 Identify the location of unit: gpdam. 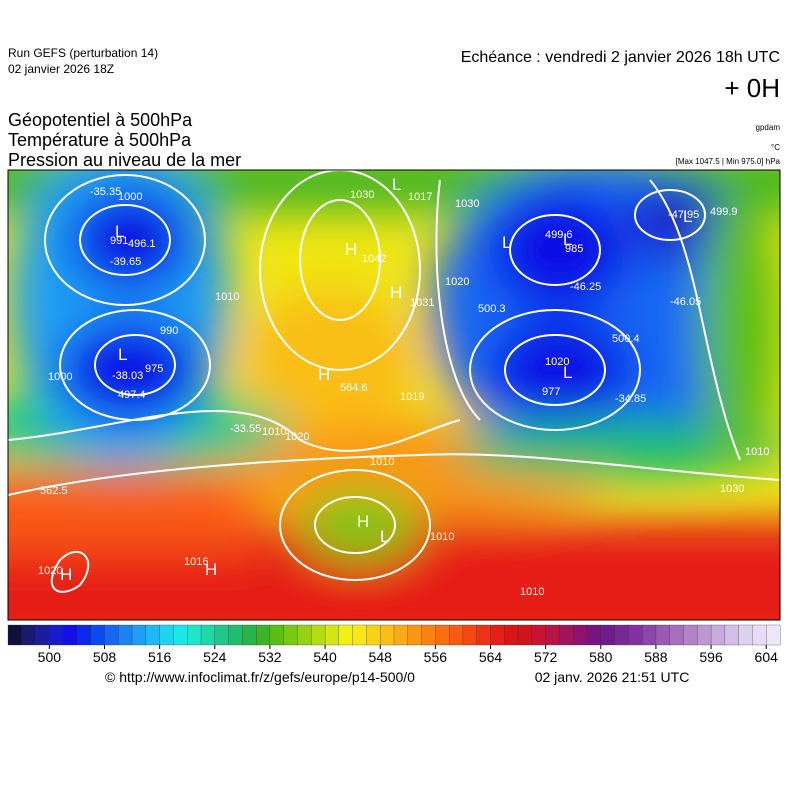
(768, 127).